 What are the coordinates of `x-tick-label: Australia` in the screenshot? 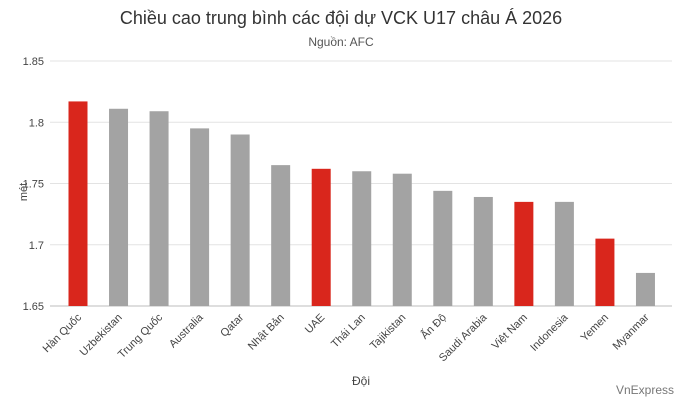 It's located at (186, 330).